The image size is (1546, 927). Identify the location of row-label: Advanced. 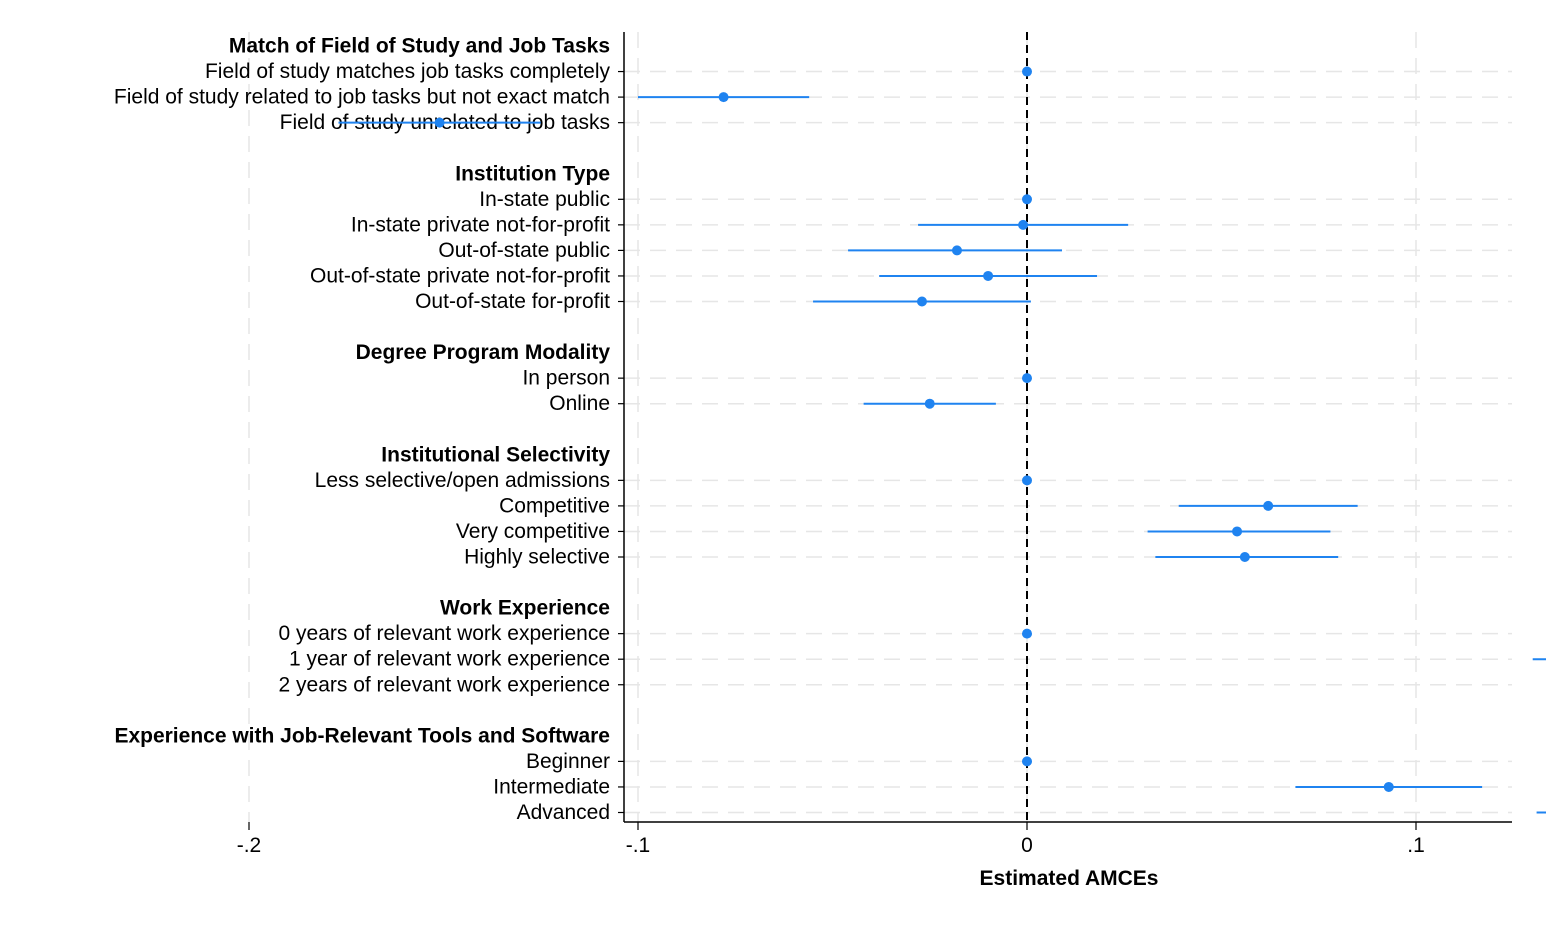
(563, 812).